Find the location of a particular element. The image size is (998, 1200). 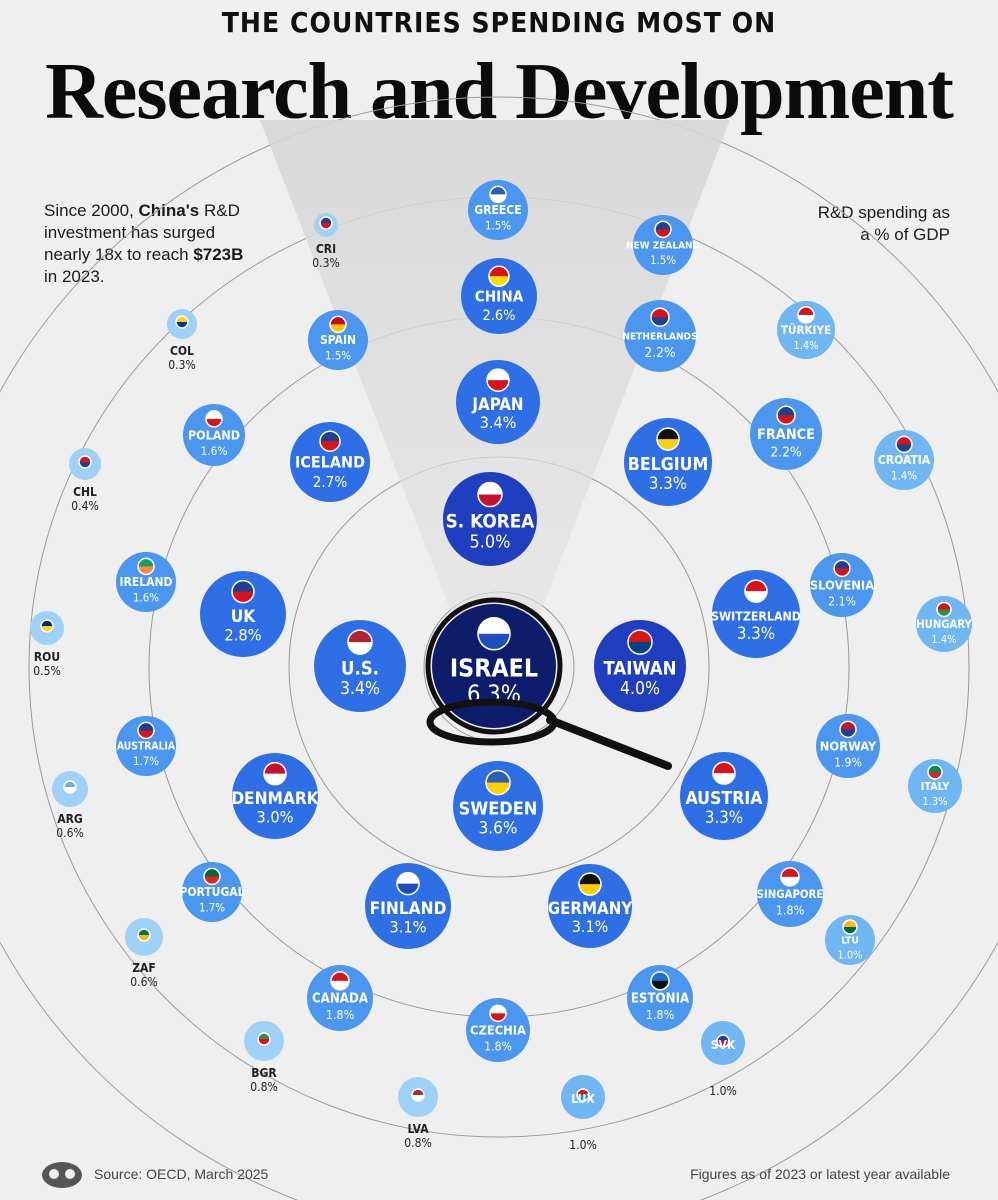

value-label: 3.3% is located at coordinates (756, 633).